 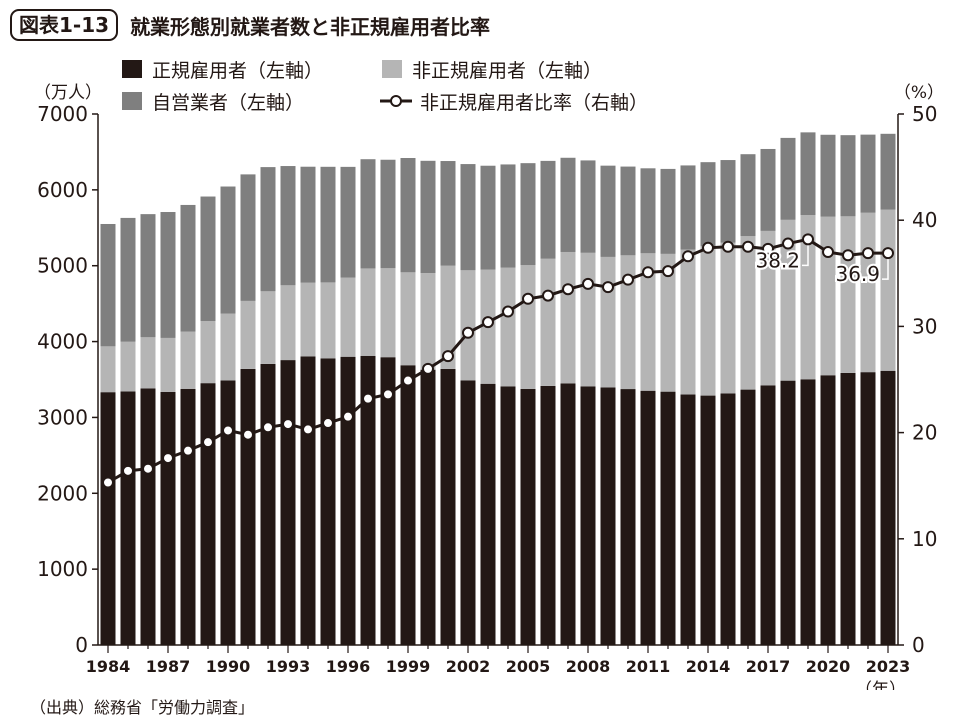 I want to click on right-tick-label: 20, so click(x=924, y=433).